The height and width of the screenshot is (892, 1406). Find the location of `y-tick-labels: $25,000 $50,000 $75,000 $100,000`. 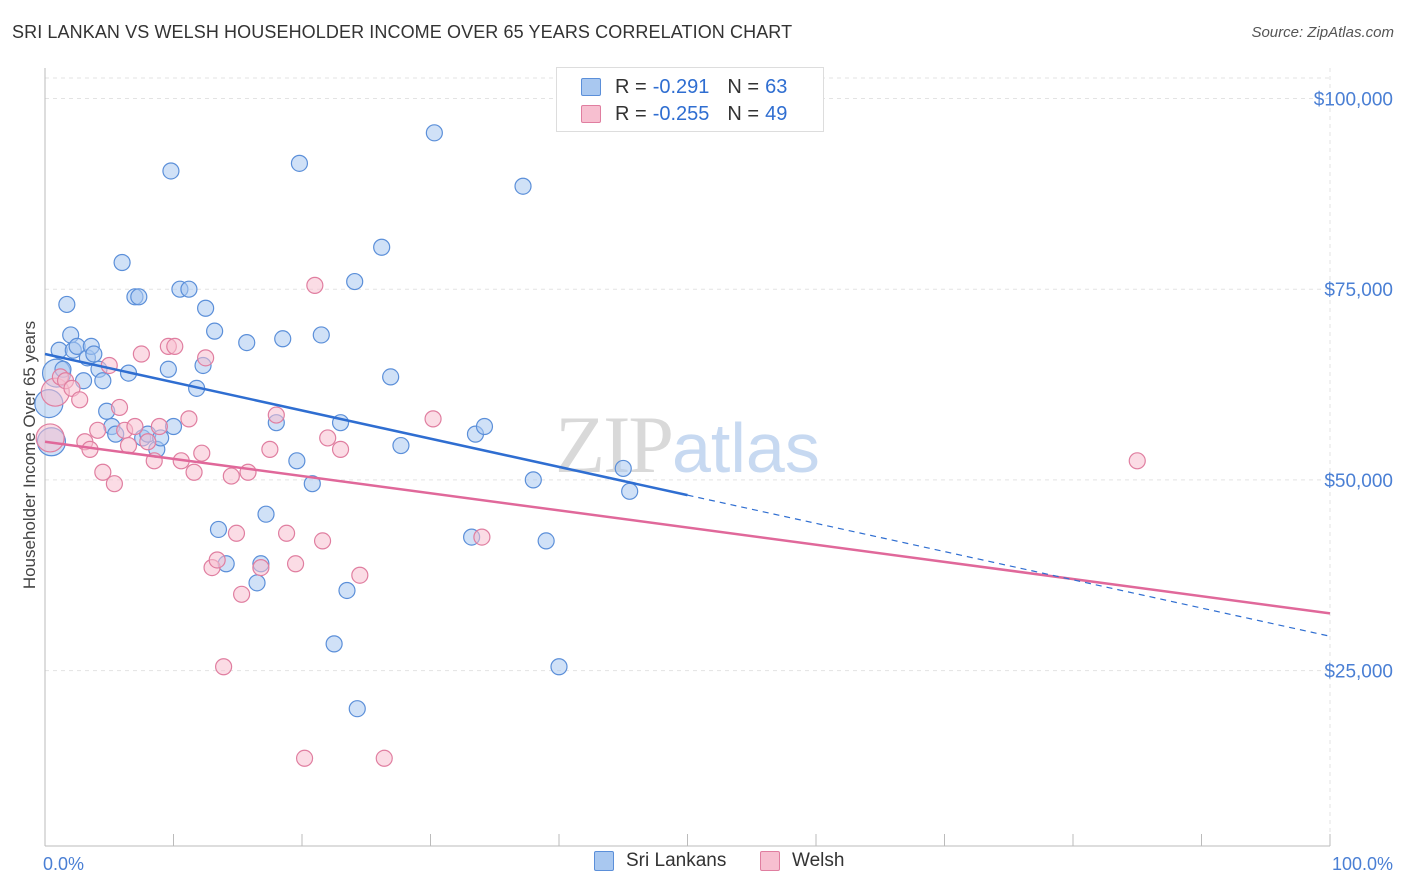

y-tick-labels: $25,000 $50,000 $75,000 $100,000 is located at coordinates (1353, 386).